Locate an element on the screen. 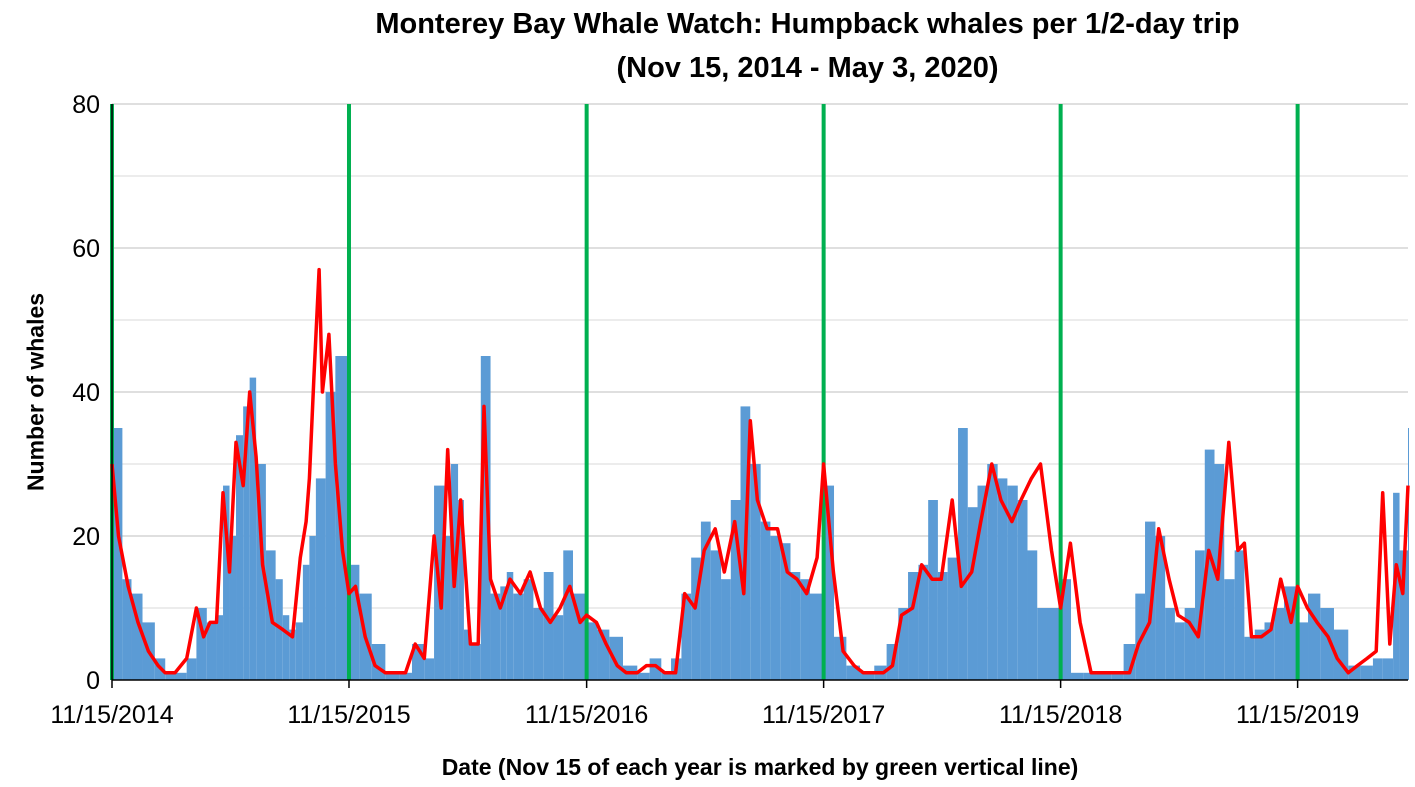  chart-subtitle: (Nov 15, 2014 - May 3, 2020) is located at coordinates (807, 68).